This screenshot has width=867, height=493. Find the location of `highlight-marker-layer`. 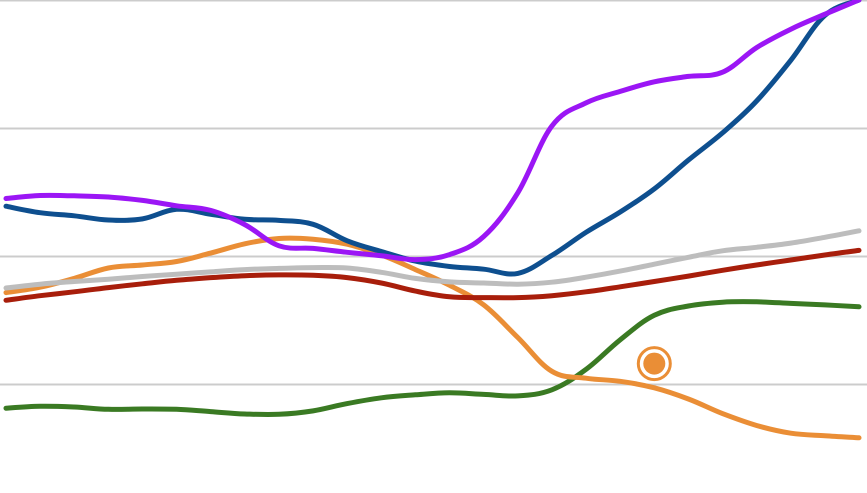

highlight-marker-layer is located at coordinates (654, 364).